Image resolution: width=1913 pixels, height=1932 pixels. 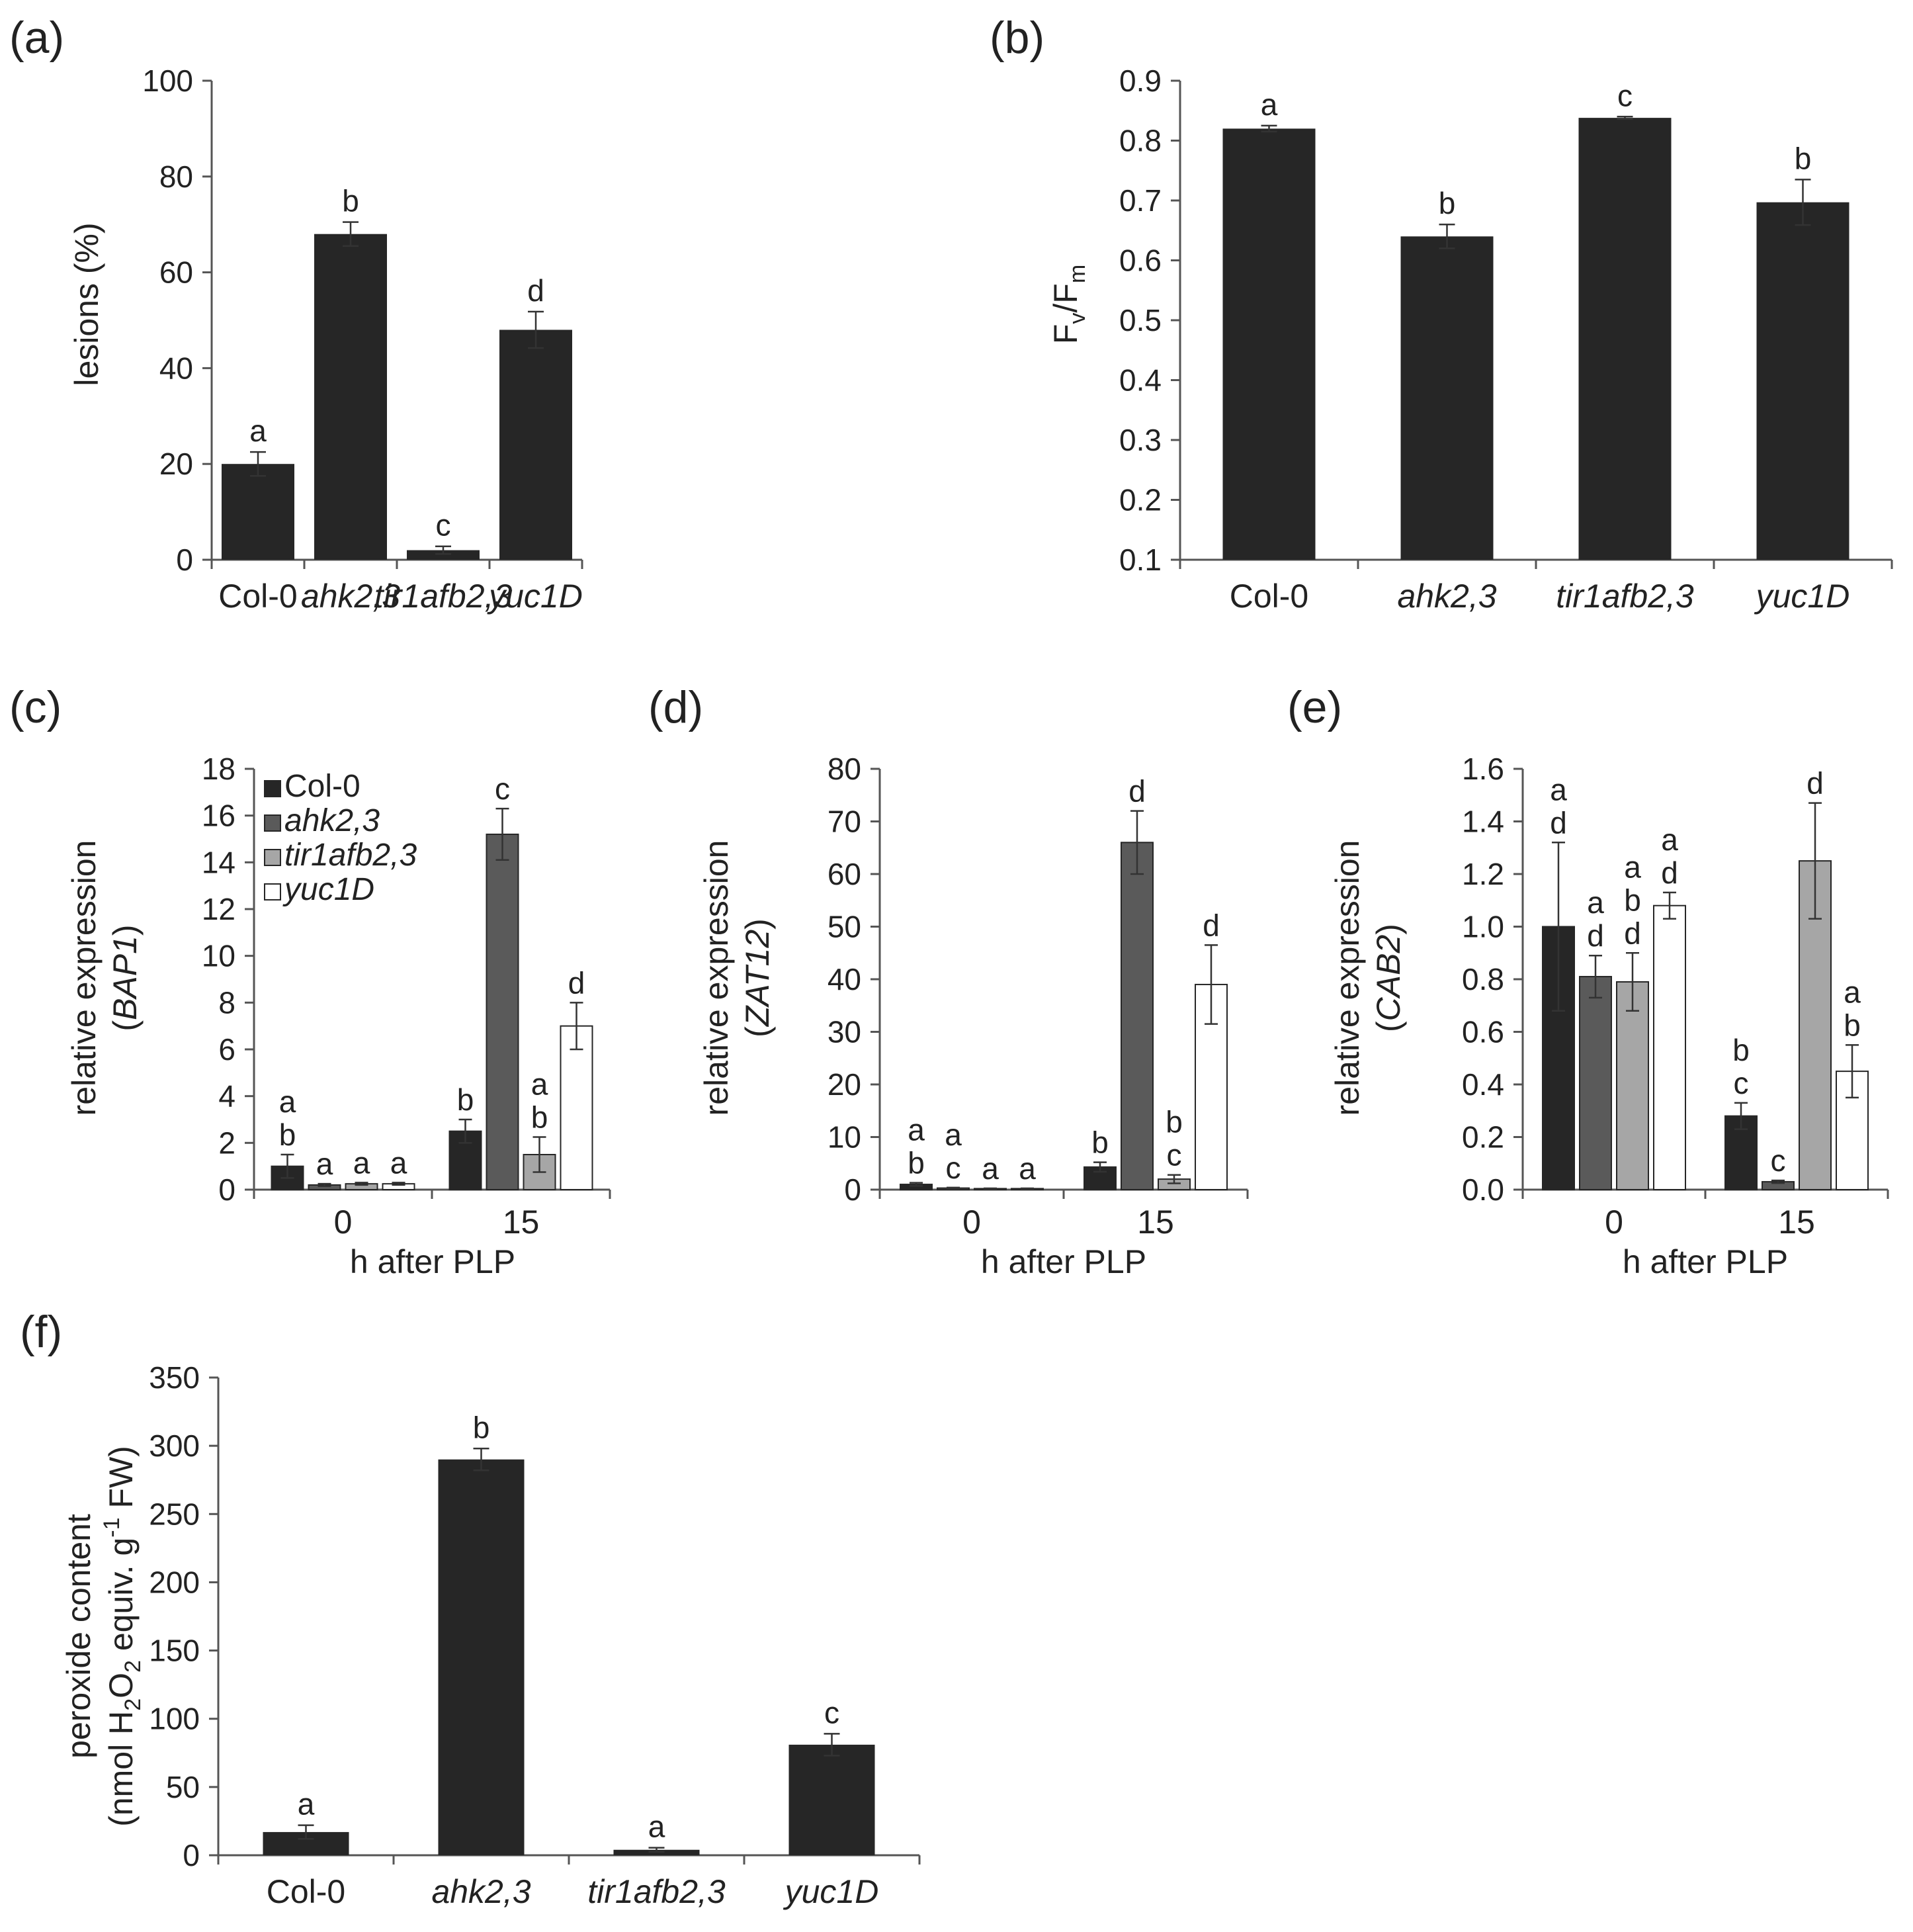 I want to click on panel-a-category-label: tir1afb2,3, so click(x=443, y=596).